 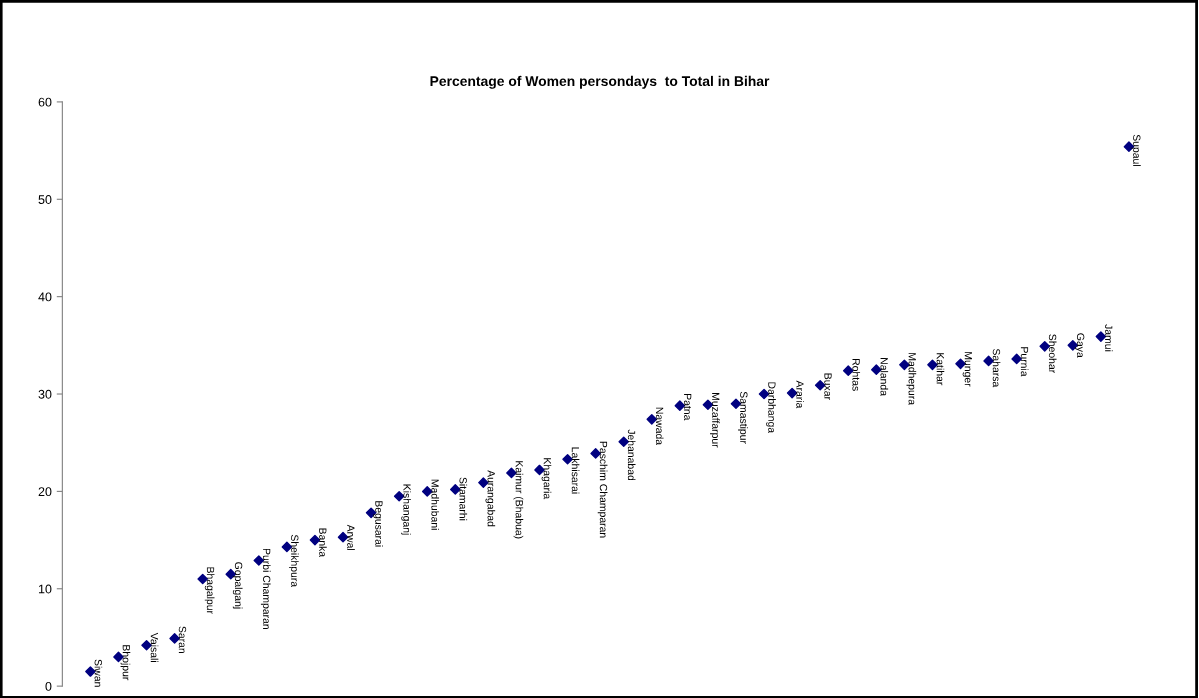 What do you see at coordinates (856, 375) in the screenshot?
I see `x-tick-label: Rohtas` at bounding box center [856, 375].